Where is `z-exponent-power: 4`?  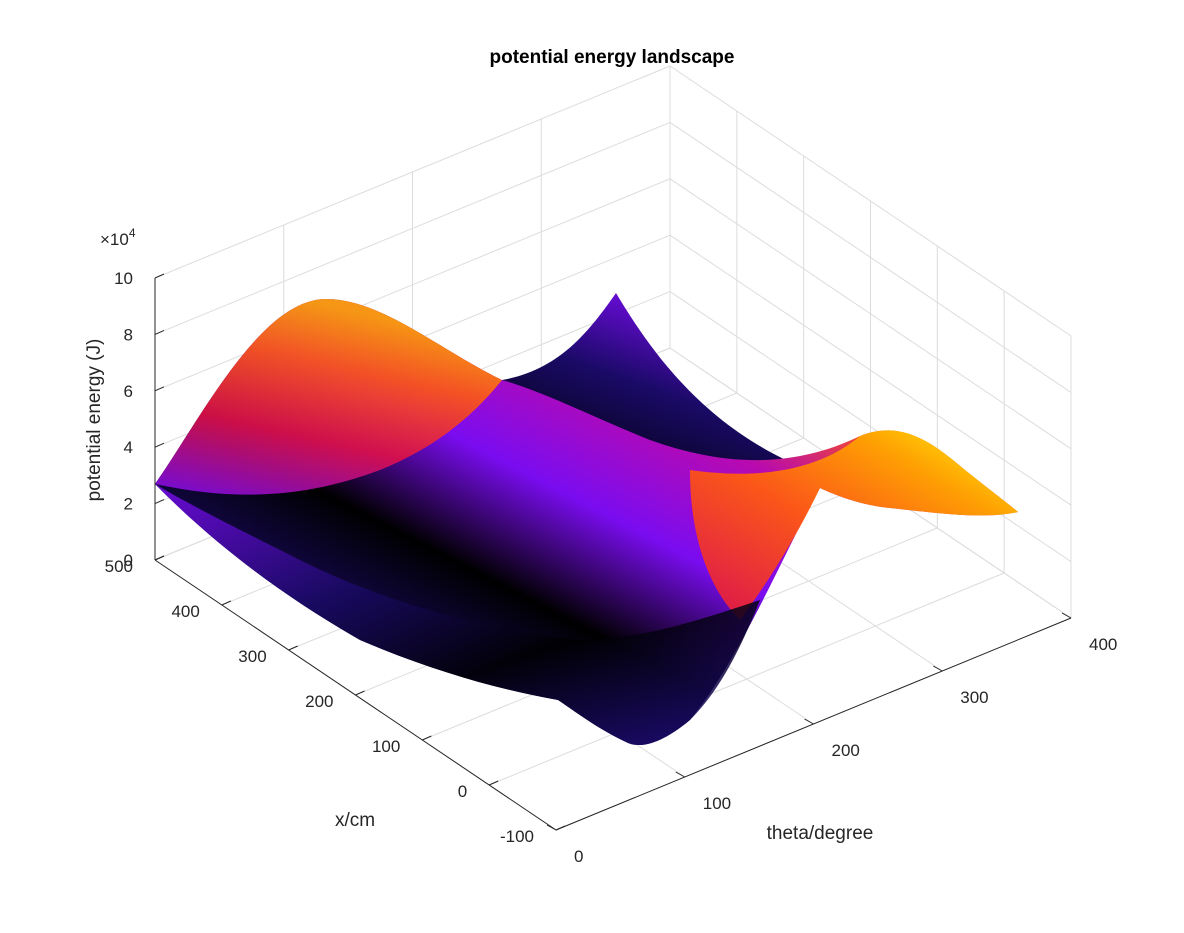 z-exponent-power: 4 is located at coordinates (132, 233).